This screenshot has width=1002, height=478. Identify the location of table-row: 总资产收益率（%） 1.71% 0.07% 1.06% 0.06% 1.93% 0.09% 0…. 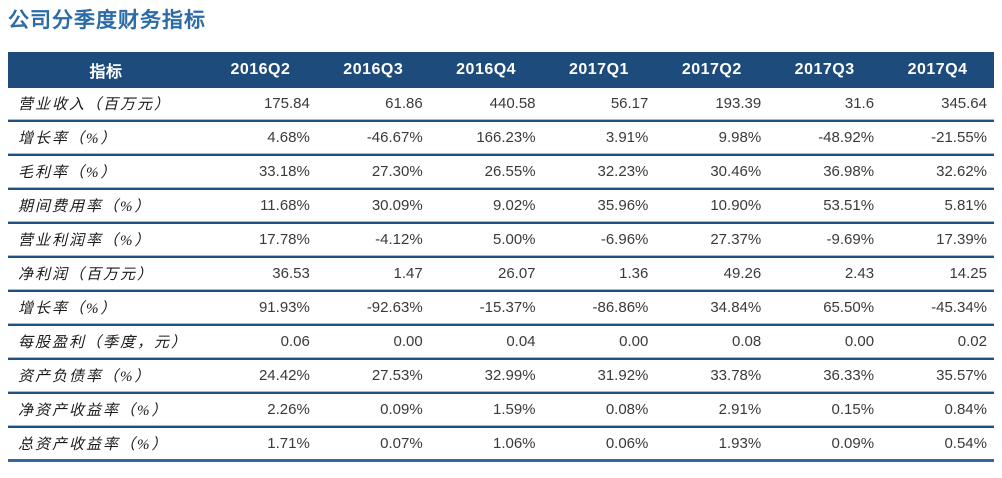
(501, 444).